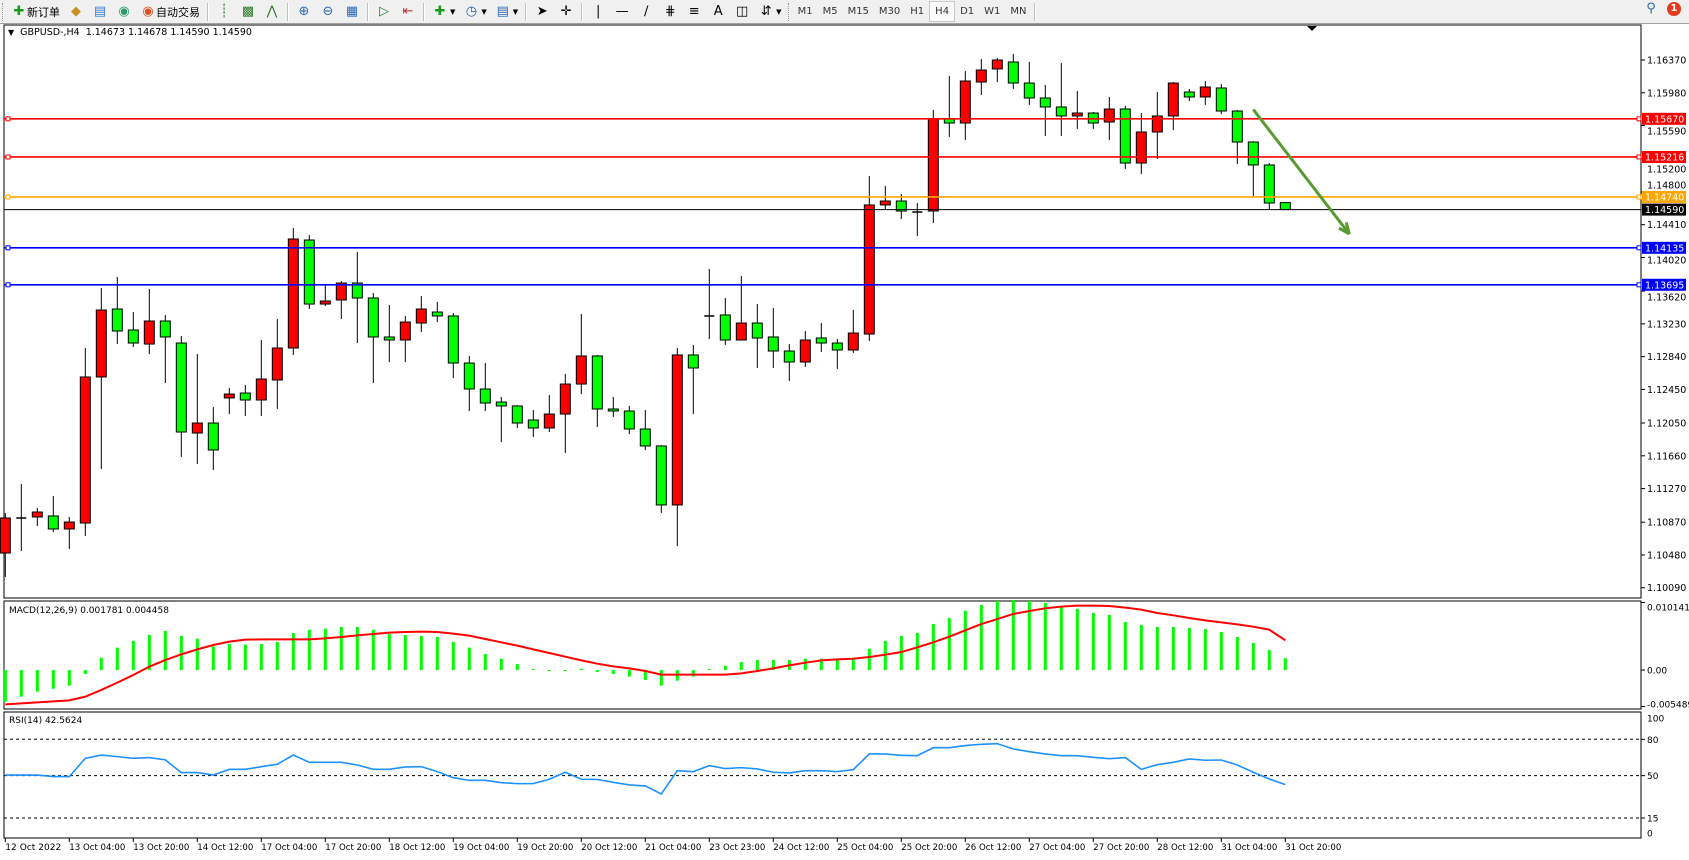 The width and height of the screenshot is (1689, 860). I want to click on macd-signal-line, so click(645, 655).